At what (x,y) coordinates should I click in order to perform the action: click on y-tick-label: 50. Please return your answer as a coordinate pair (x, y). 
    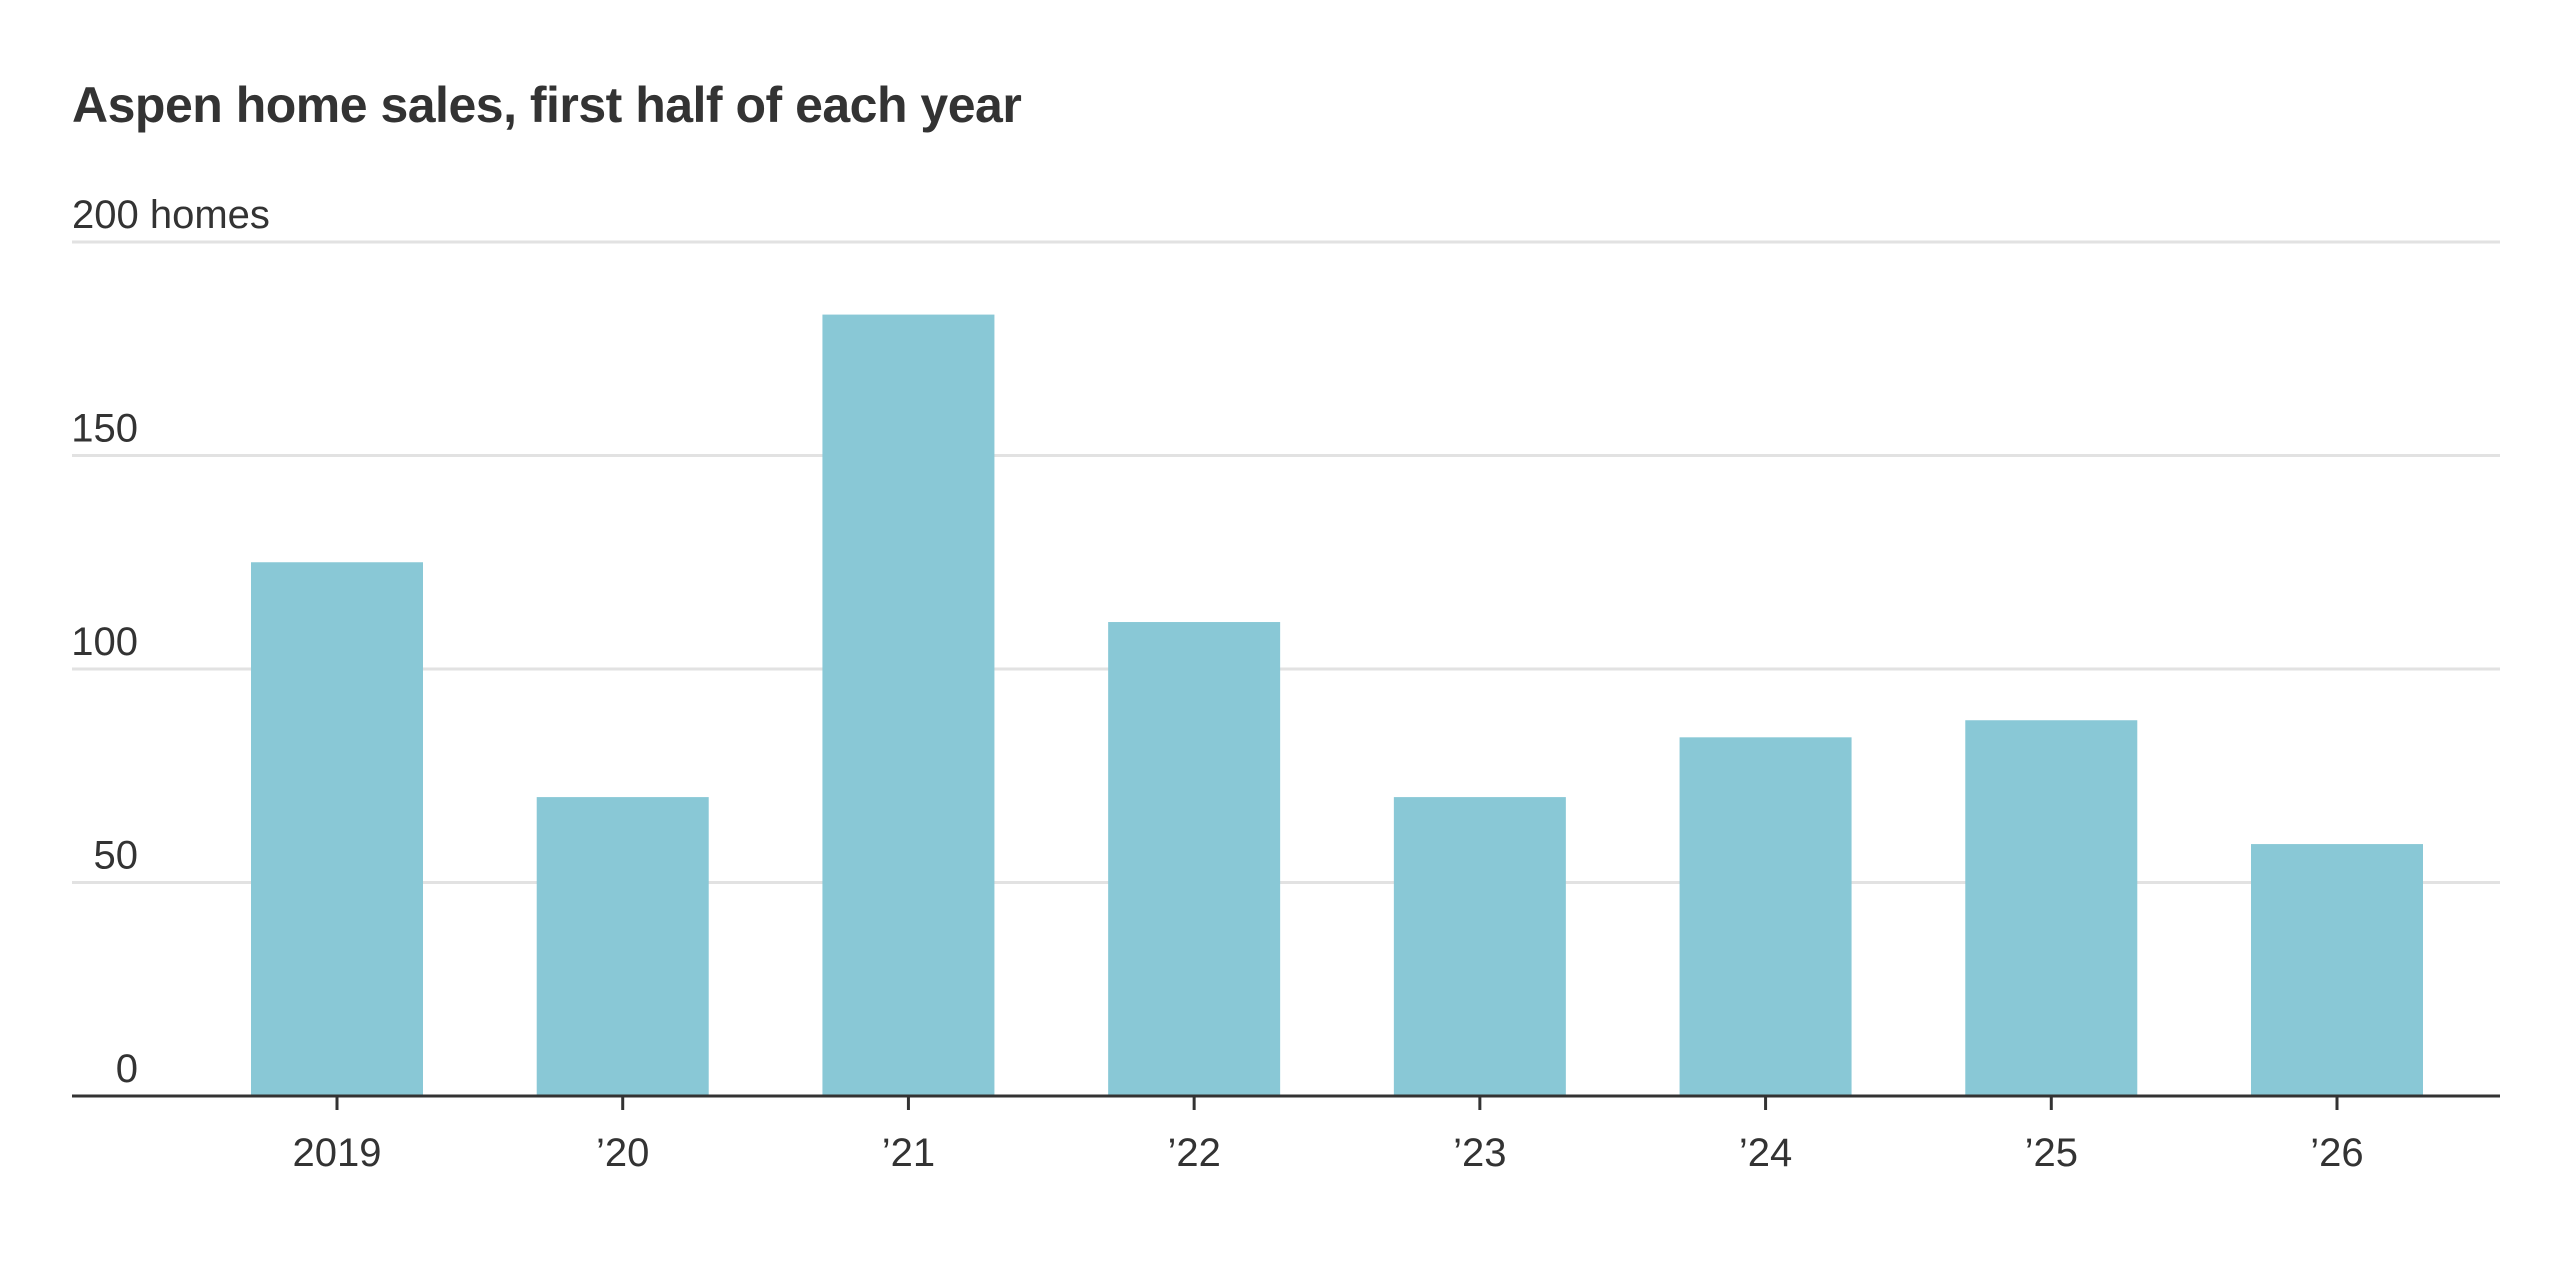
    Looking at the image, I should click on (116, 856).